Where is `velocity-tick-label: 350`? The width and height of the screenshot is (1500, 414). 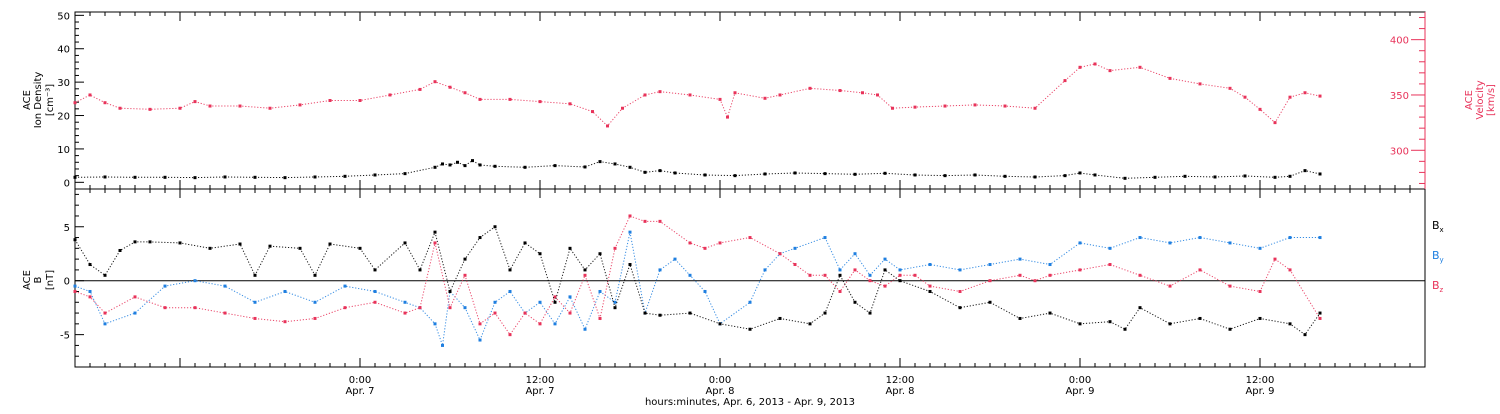 velocity-tick-label: 350 is located at coordinates (1399, 96).